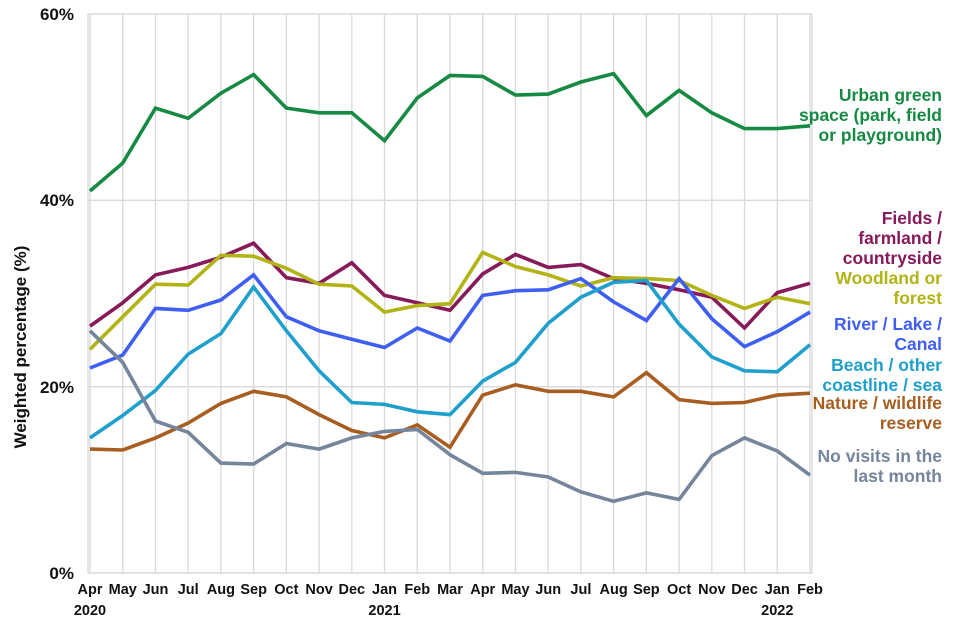 The image size is (960, 640). Describe the element at coordinates (449, 132) in the screenshot. I see `series-line-urban-green-space-park-field-or-playground` at that location.